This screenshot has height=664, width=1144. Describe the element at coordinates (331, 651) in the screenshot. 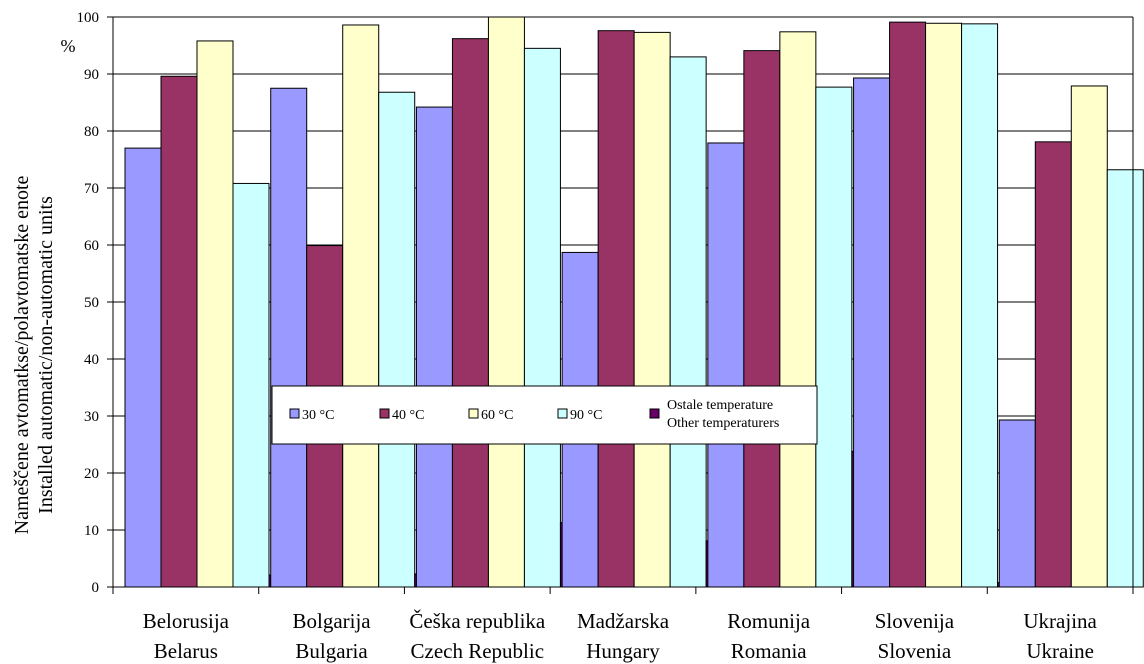

I see `x-category-label: Bulgaria` at that location.